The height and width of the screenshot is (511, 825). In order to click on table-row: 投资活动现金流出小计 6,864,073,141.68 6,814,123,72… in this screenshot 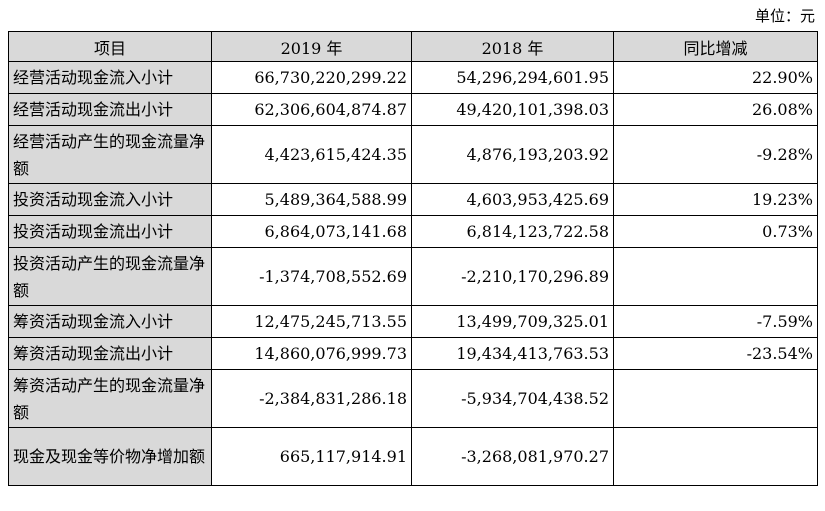, I will do `click(413, 231)`.